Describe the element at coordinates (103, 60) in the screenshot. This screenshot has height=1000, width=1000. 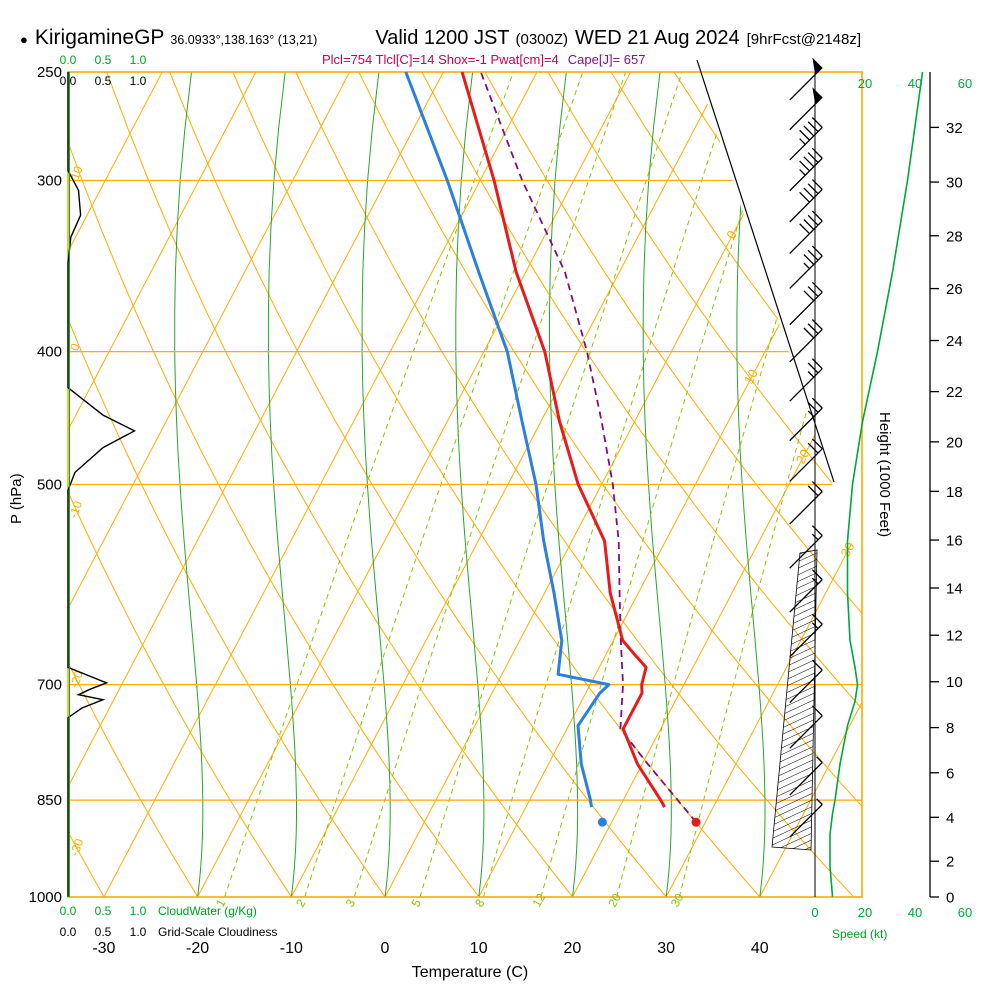
I see `scale-tick: 0.5` at that location.